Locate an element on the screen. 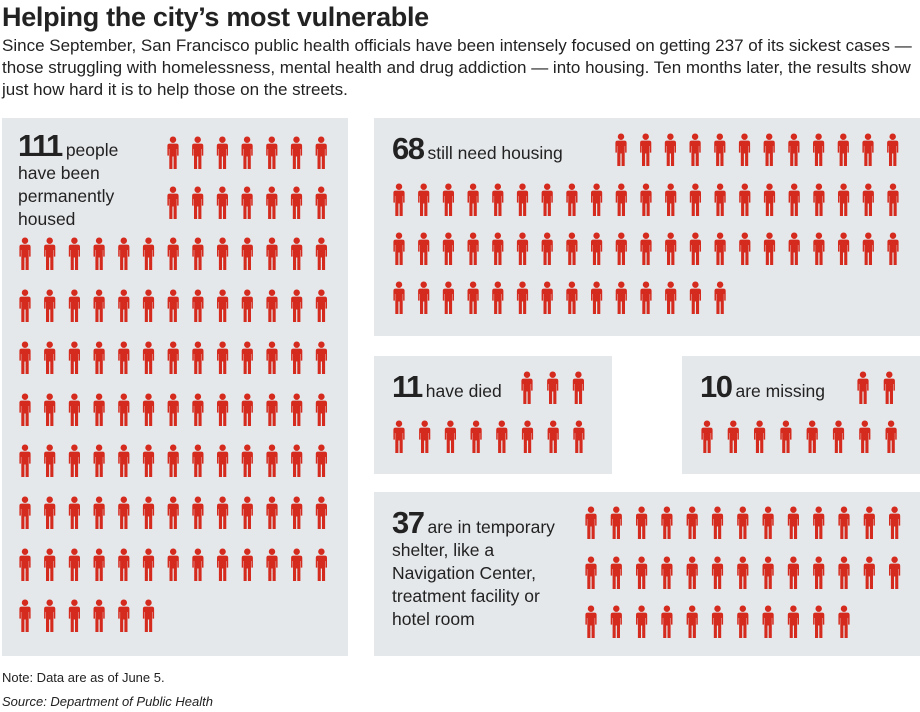 The height and width of the screenshot is (712, 920). text-housed: people have been permanently housed is located at coordinates (68, 184).